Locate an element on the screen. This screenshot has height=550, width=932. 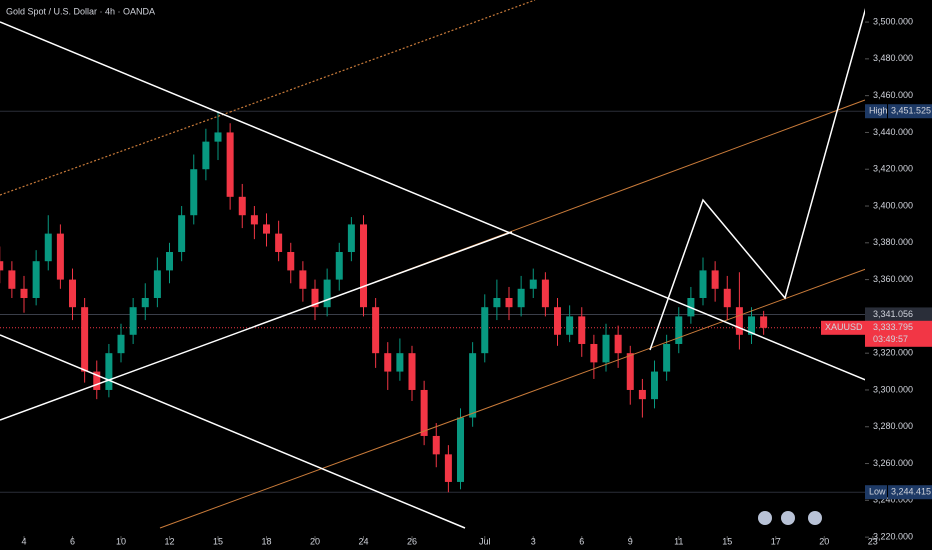
event-icons is located at coordinates (790, 518).